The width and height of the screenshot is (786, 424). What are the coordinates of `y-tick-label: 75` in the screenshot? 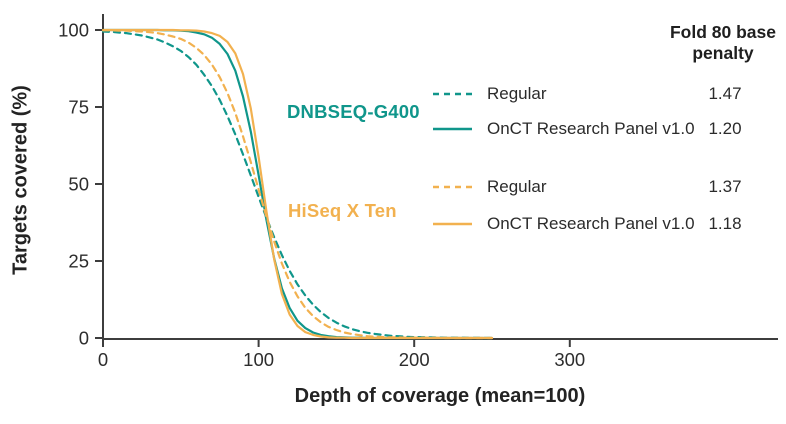 It's located at (78, 107).